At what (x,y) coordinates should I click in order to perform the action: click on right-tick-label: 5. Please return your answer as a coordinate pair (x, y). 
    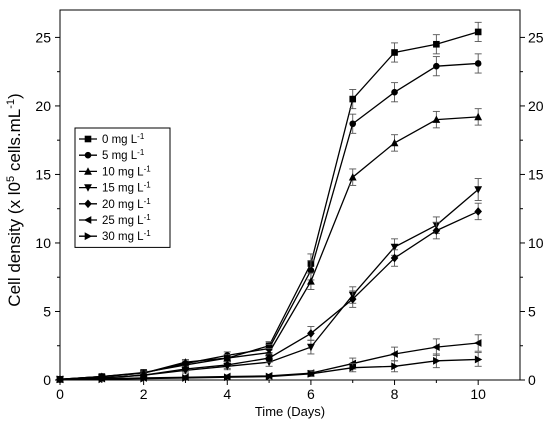
    Looking at the image, I should click on (532, 311).